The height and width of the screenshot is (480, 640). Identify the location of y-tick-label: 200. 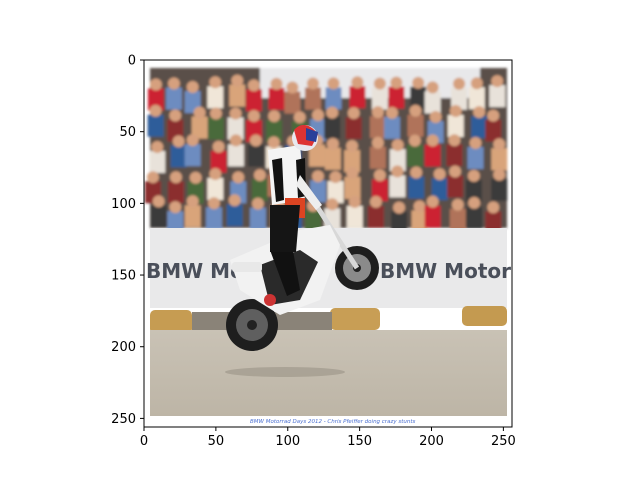
(123, 347).